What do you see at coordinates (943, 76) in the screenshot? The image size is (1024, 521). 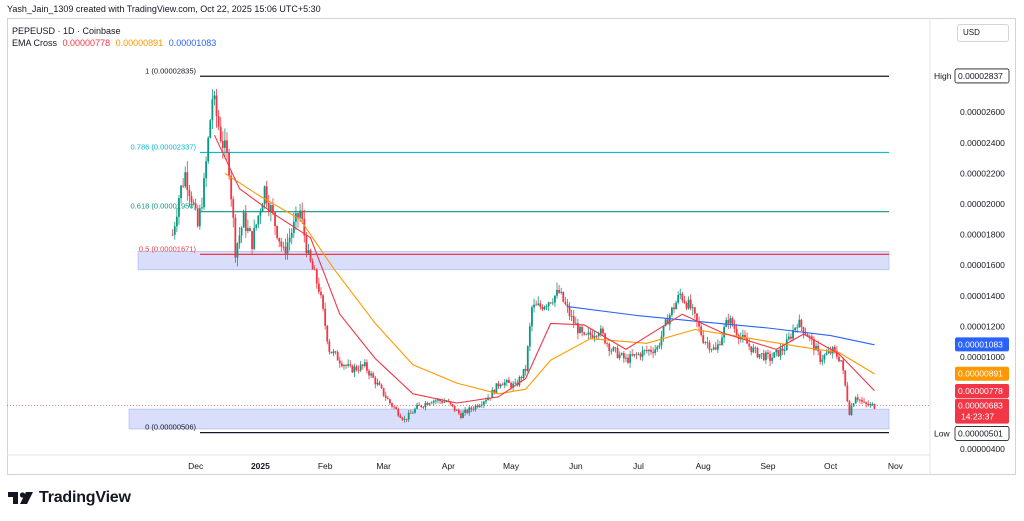 I see `high-label: High` at bounding box center [943, 76].